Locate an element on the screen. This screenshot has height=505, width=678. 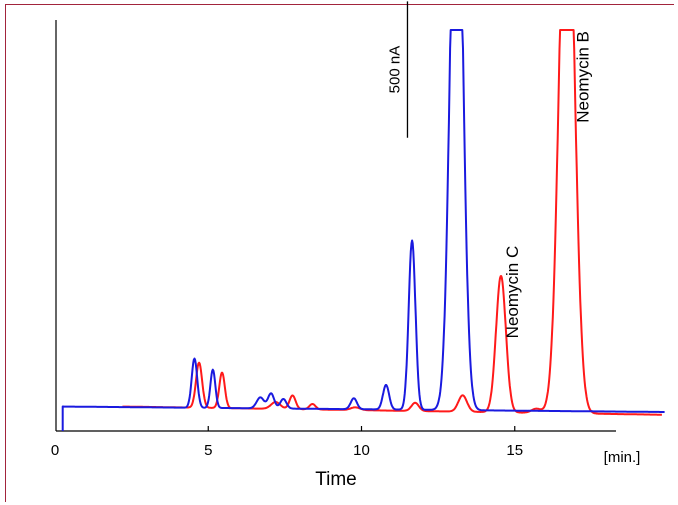
peak-annotation-label: Neomycin C is located at coordinates (512, 292).